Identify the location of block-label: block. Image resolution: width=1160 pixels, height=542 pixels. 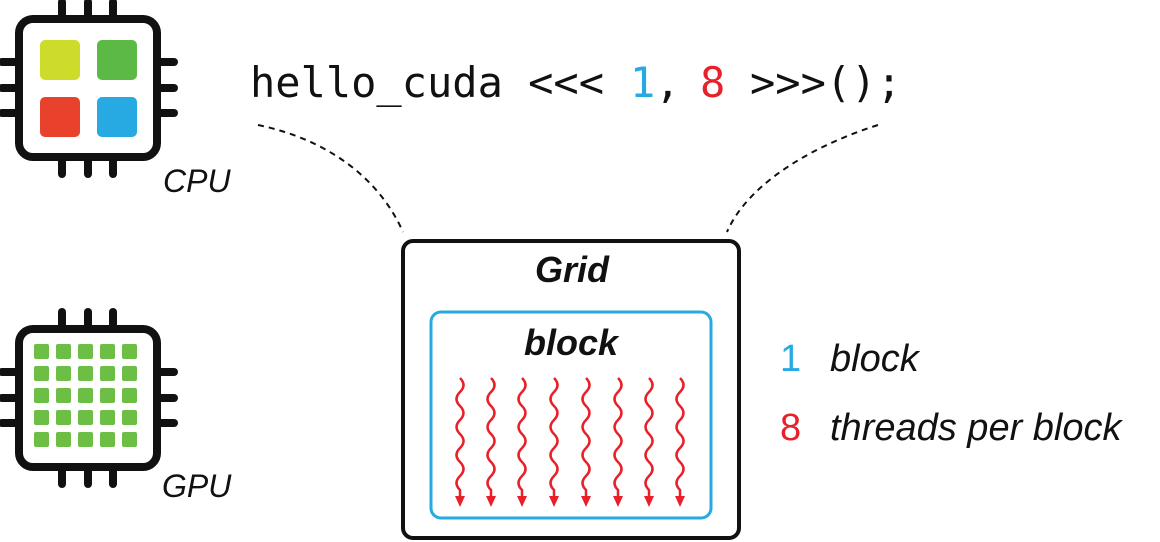
(572, 342).